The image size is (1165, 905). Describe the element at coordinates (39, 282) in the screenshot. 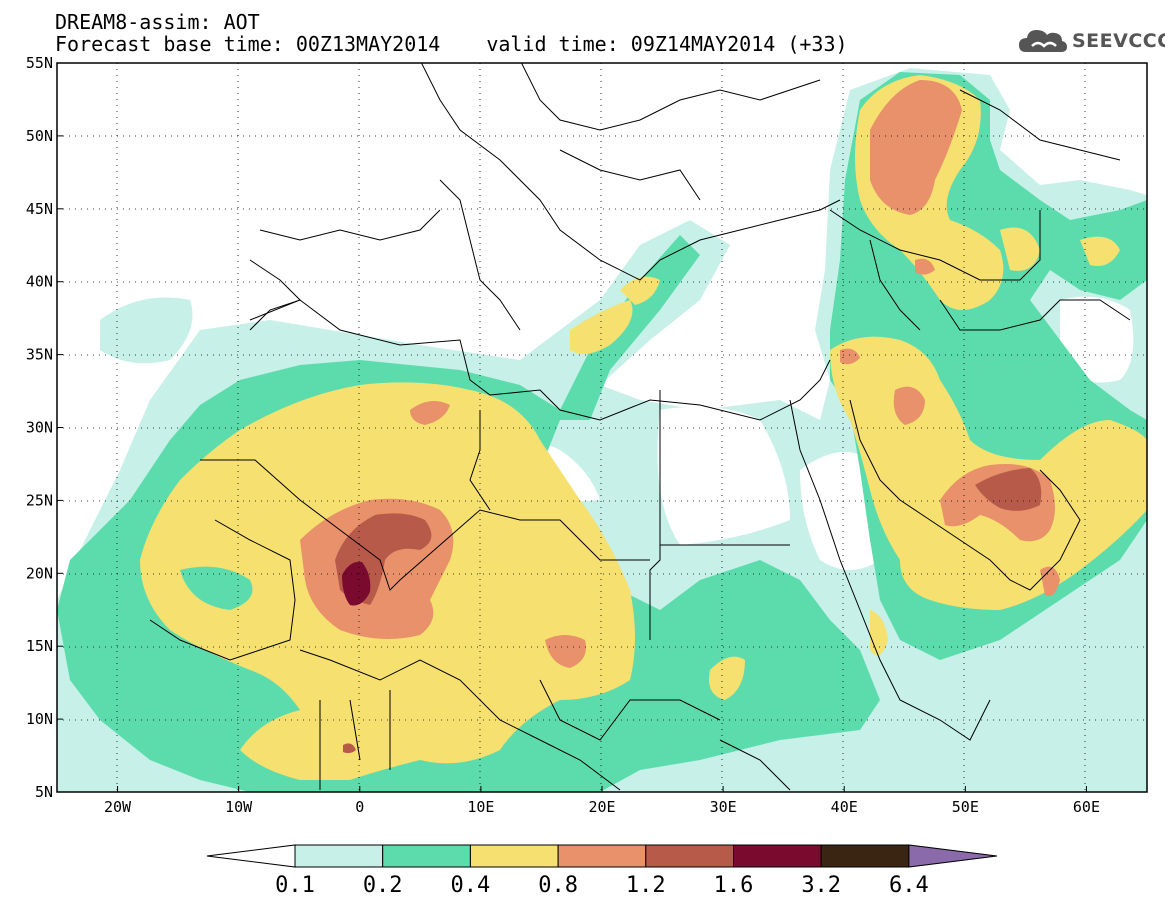

I see `lat-label: 40N` at that location.